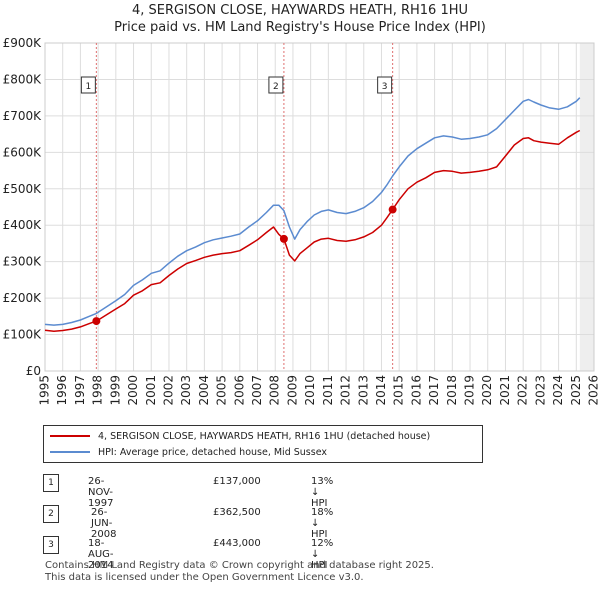 The image size is (600, 590). Describe the element at coordinates (257, 390) in the screenshot. I see `x-tick-label: 2007` at that location.